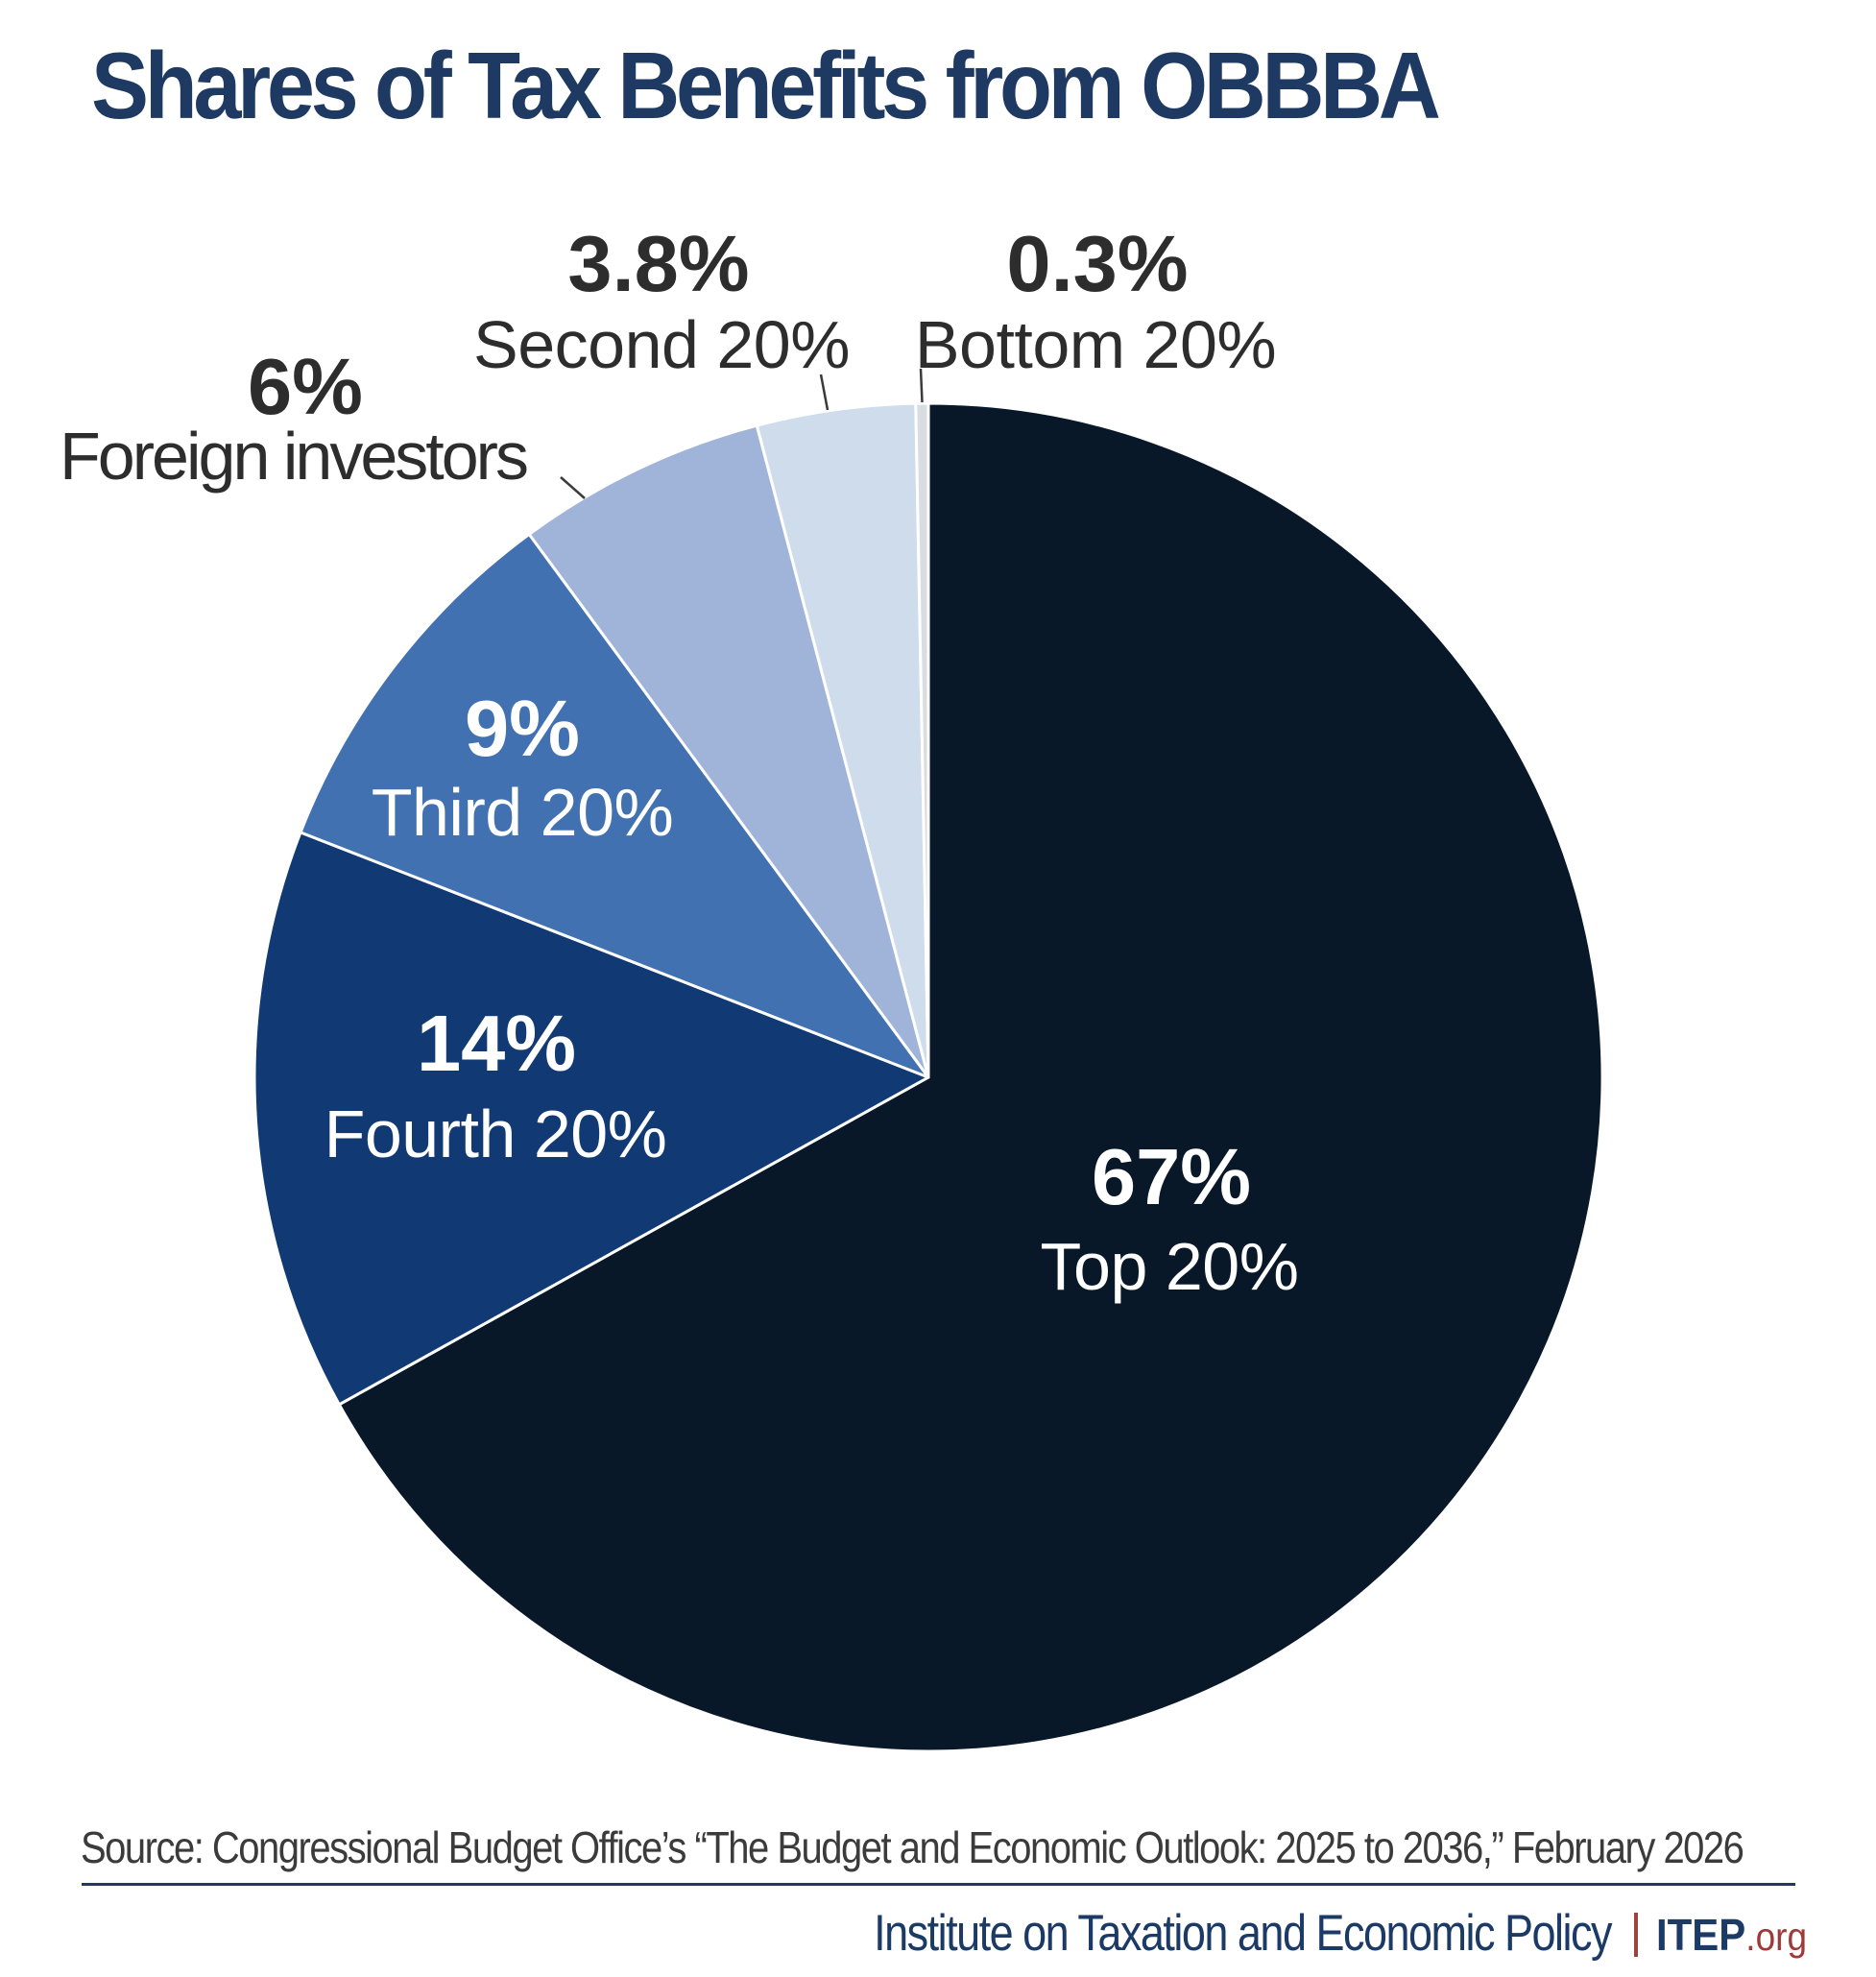 The height and width of the screenshot is (1977, 1876). What do you see at coordinates (496, 1134) in the screenshot?
I see `svg-text: Fourth 20%` at bounding box center [496, 1134].